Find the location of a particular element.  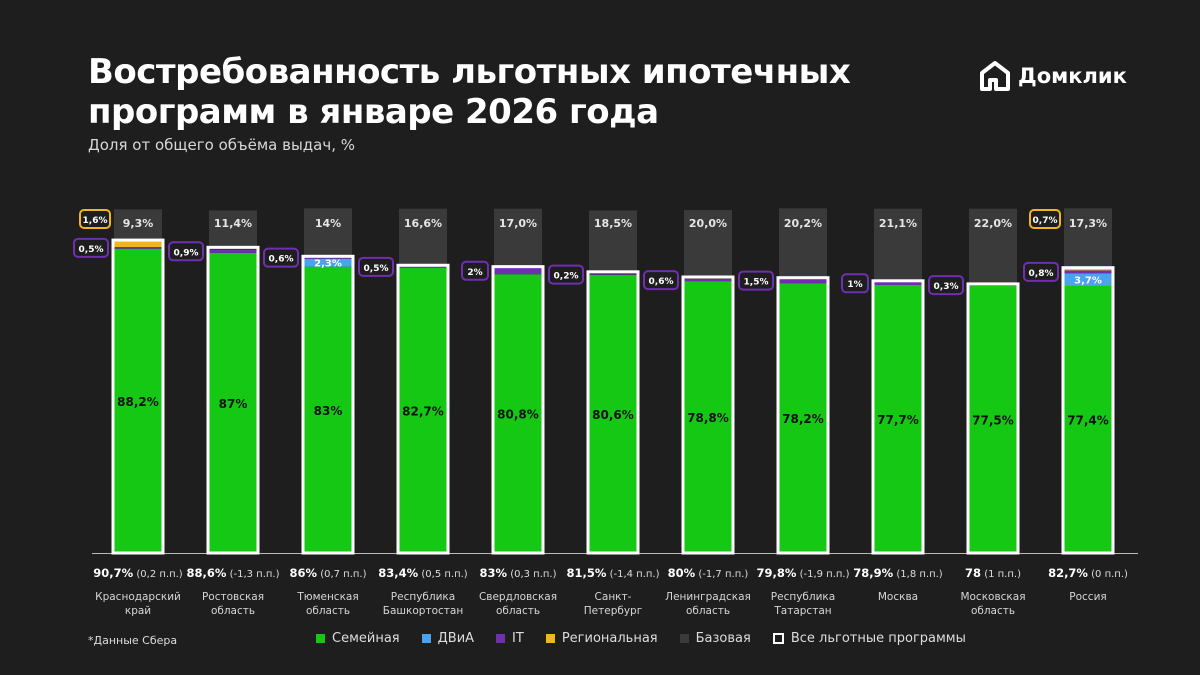

total-value-label: 78,9% (1,8 п.п.) is located at coordinates (898, 573).